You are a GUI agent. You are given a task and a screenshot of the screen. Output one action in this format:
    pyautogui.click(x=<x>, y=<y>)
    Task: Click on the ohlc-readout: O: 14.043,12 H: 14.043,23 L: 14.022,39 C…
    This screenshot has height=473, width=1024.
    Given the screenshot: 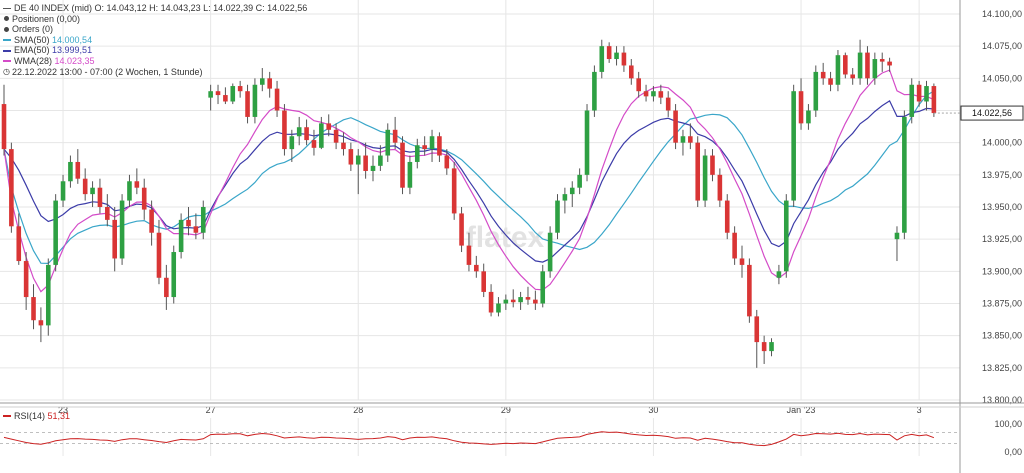 What is the action you would take?
    pyautogui.click(x=201, y=8)
    